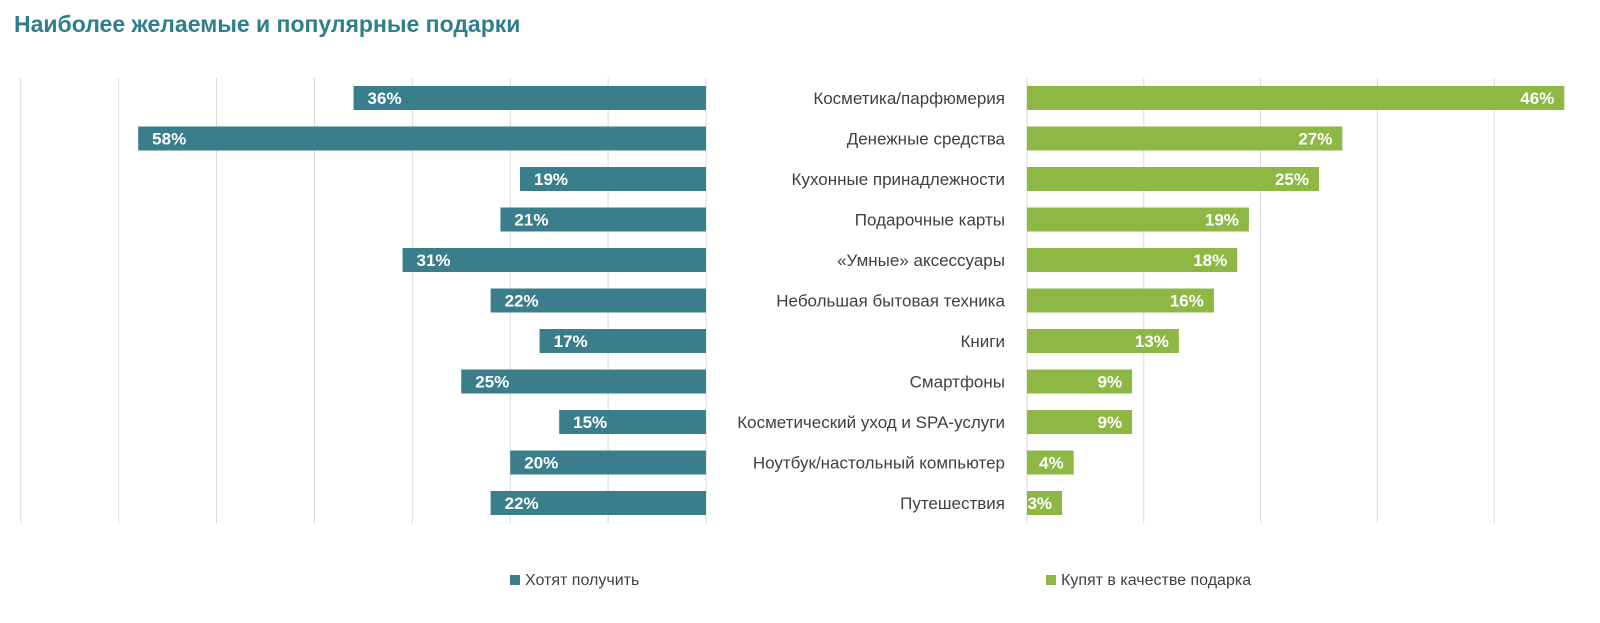 Image resolution: width=1600 pixels, height=623 pixels. I want to click on legend: Хотят получить Купят в качестве подарка, so click(880, 580).